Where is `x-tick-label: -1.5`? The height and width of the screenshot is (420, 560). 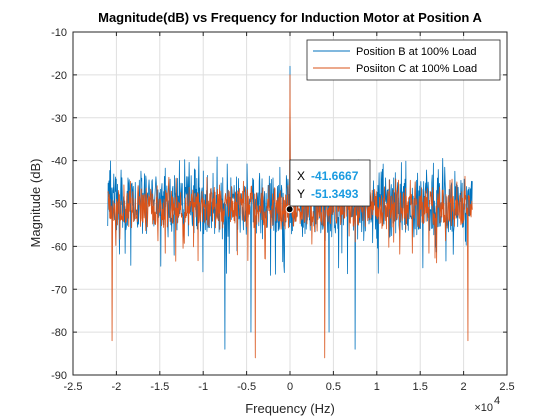 x-tick-label: -1.5 is located at coordinates (159, 387).